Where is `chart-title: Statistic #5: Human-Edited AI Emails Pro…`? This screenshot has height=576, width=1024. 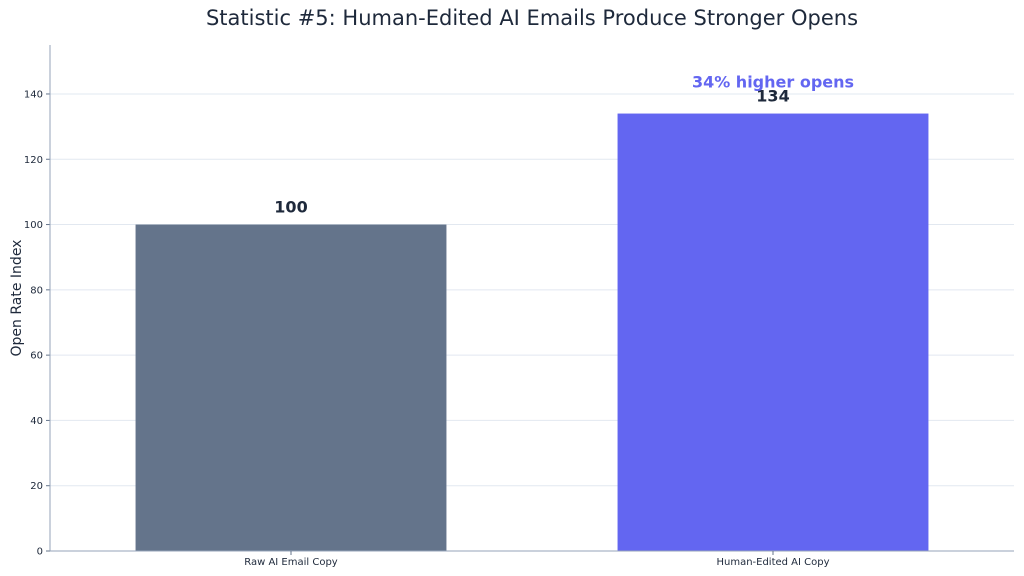 chart-title: Statistic #5: Human-Edited AI Emails Pro… is located at coordinates (532, 18).